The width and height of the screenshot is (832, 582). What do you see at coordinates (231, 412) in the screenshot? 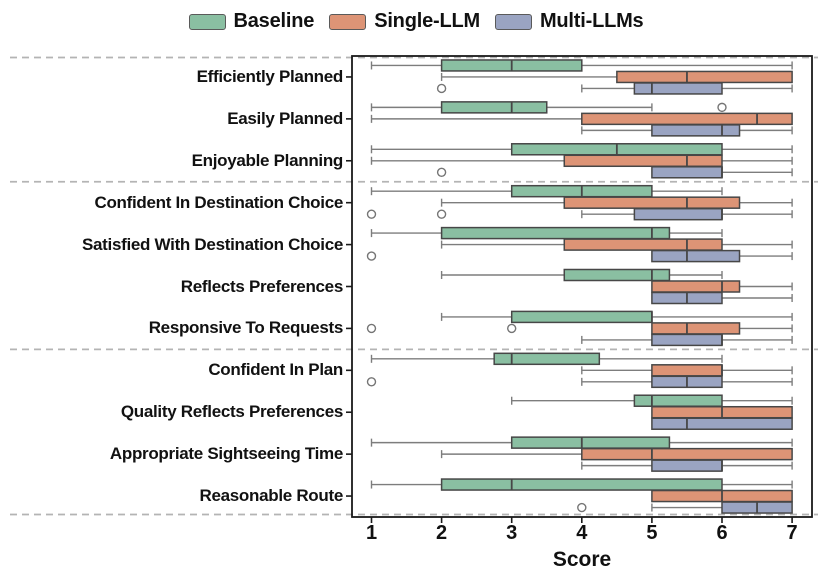
I see `category-label-quality-reflects-preferences: Quality Reflects Preferences` at bounding box center [231, 412].